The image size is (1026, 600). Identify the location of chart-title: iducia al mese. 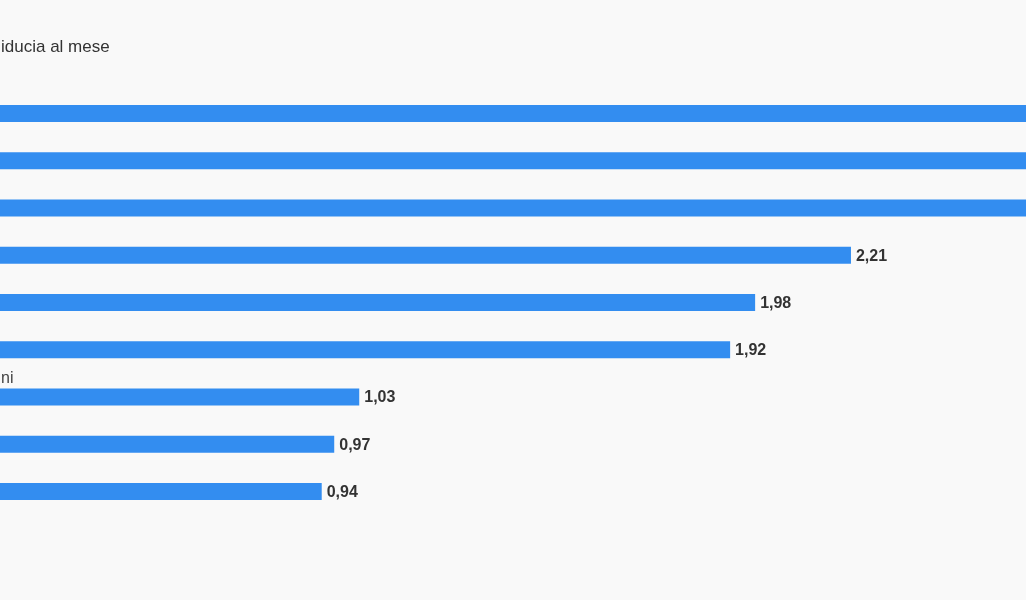
(55, 47).